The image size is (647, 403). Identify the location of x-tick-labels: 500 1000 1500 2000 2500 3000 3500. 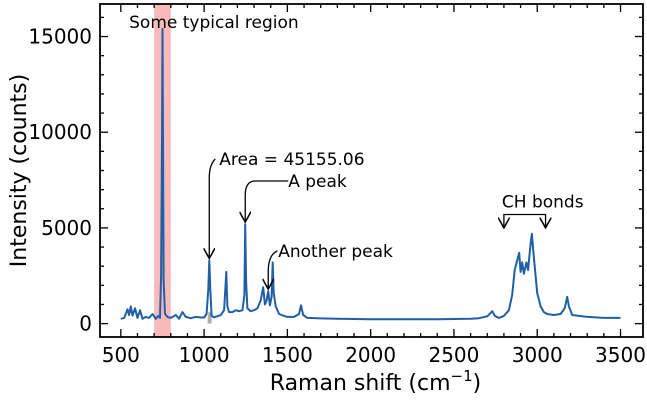
(374, 355).